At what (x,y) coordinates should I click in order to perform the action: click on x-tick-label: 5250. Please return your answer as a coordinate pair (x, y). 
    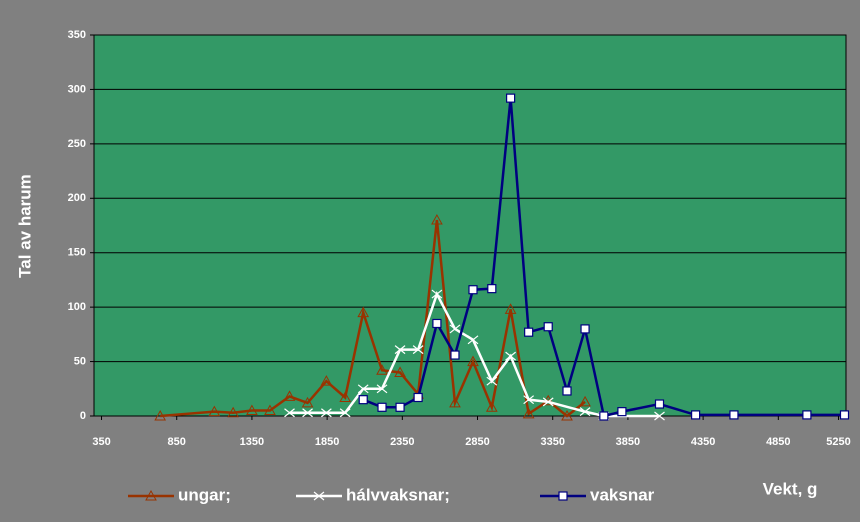
    Looking at the image, I should click on (838, 442).